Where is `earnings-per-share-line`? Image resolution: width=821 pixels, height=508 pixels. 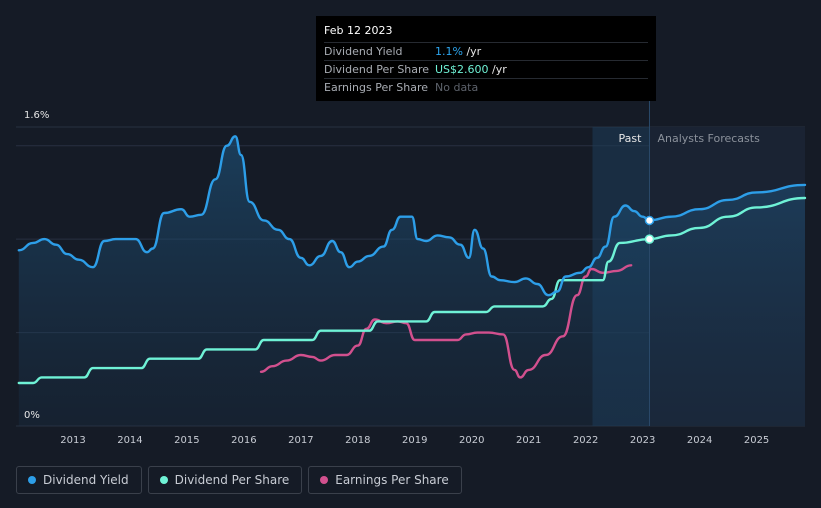
earnings-per-share-line is located at coordinates (446, 321).